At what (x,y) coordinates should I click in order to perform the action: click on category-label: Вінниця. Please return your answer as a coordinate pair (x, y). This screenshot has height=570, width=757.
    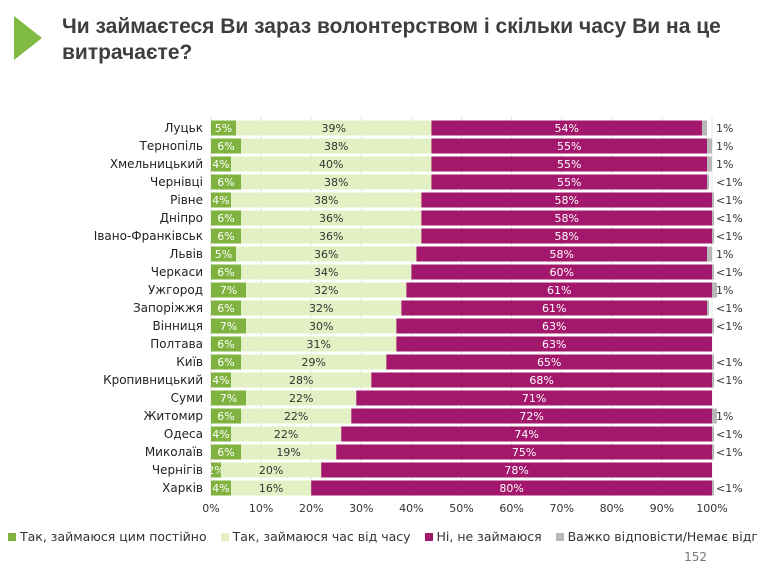
    Looking at the image, I should click on (178, 326).